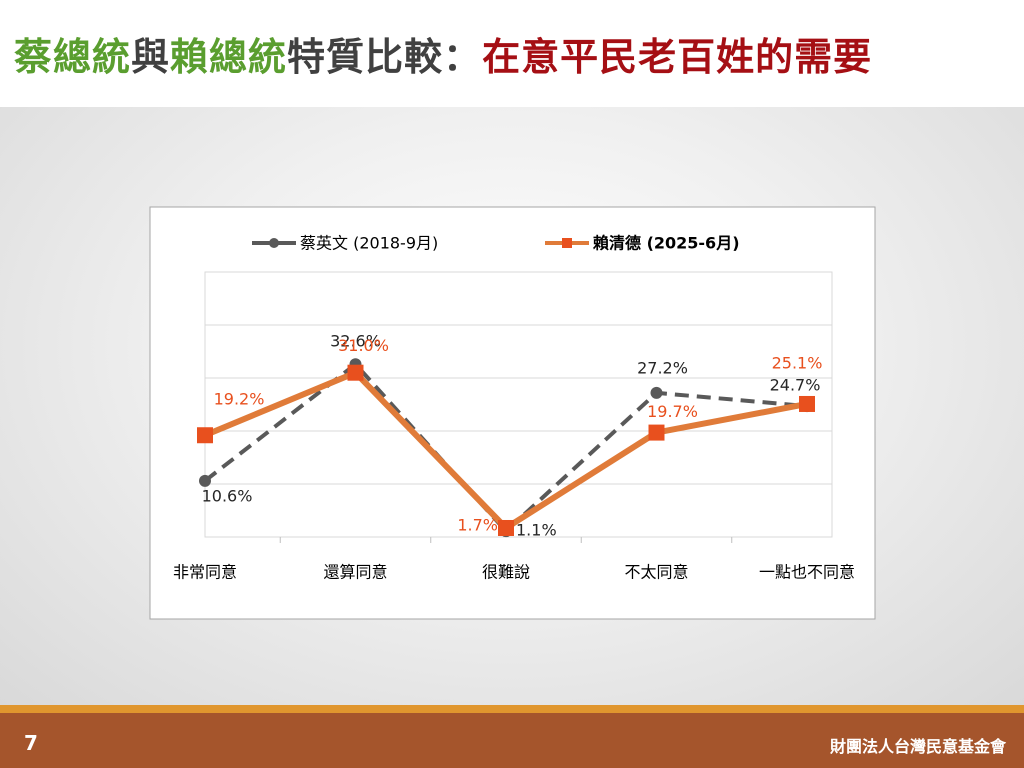 This screenshot has height=768, width=1024. What do you see at coordinates (73, 57) in the screenshot?
I see `title-part: 蔡總統` at bounding box center [73, 57].